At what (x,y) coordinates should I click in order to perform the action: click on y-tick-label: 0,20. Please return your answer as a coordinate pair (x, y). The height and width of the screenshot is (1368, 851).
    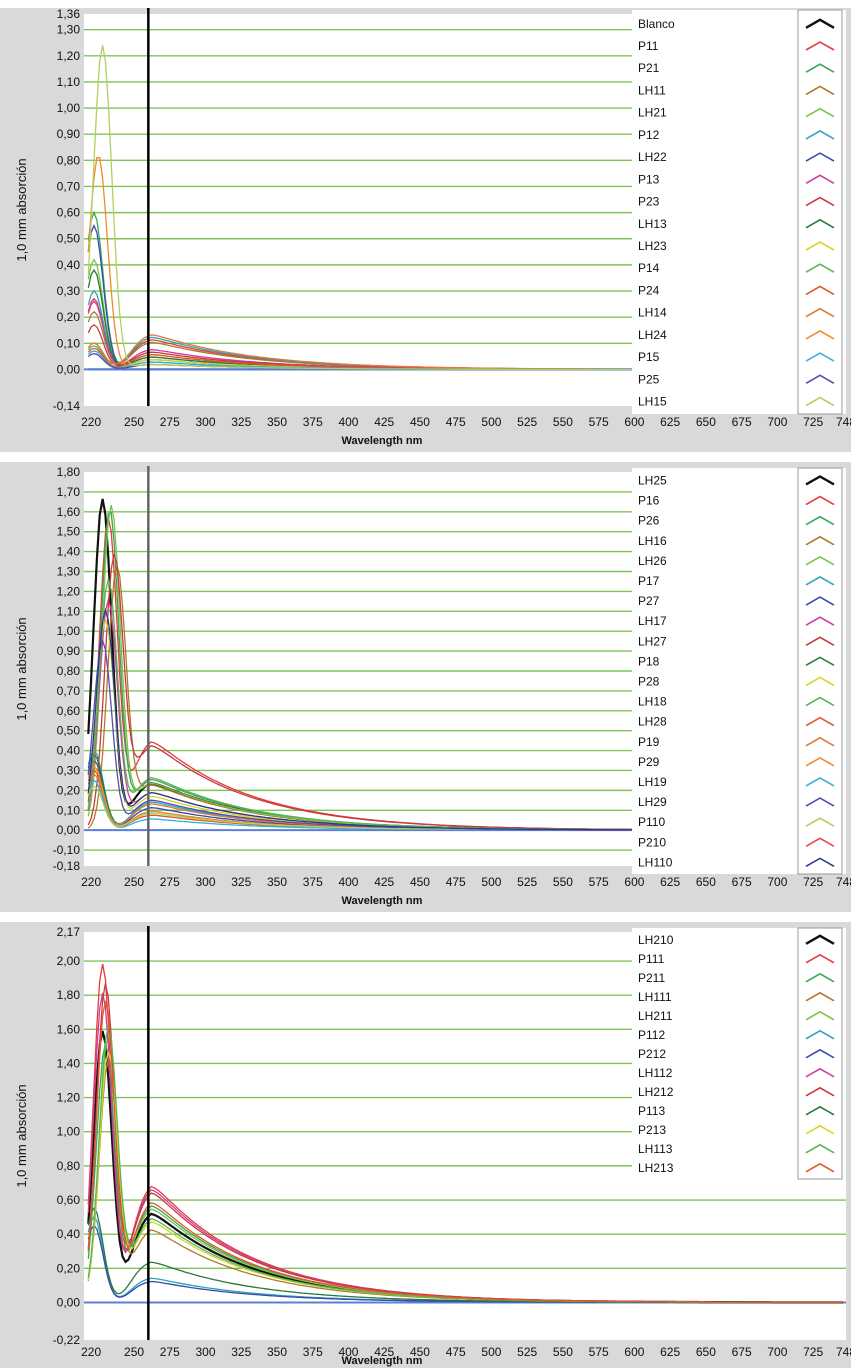
    Looking at the image, I should click on (69, 317).